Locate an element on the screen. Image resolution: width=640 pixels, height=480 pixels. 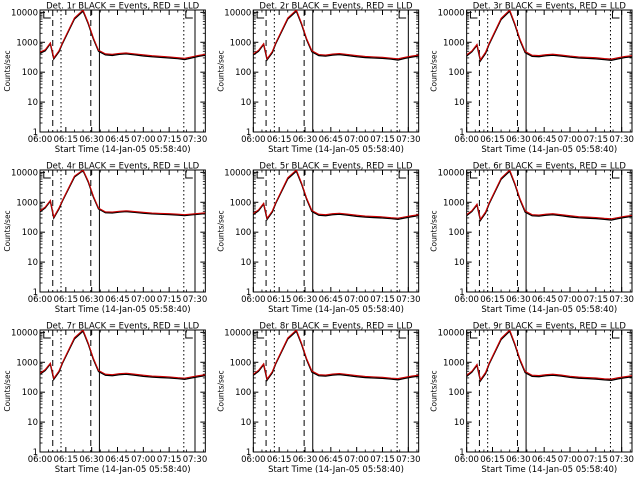
panel-title: Det. 3r BLACK = Events, RED = LLD is located at coordinates (550, 7).